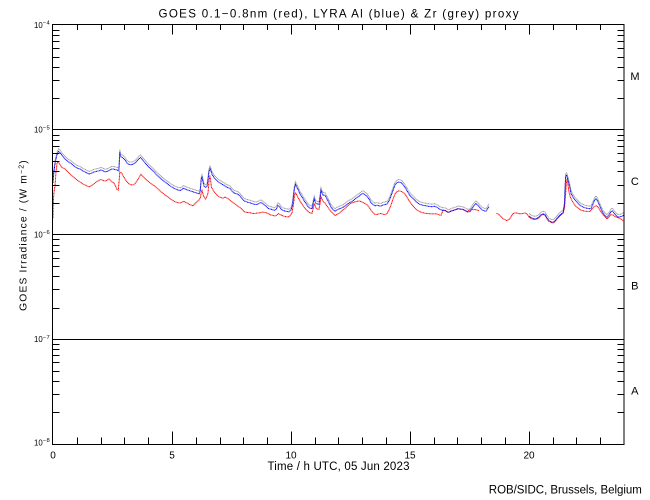 The height and width of the screenshot is (500, 650). What do you see at coordinates (635, 182) in the screenshot?
I see `svg-text: C` at bounding box center [635, 182].